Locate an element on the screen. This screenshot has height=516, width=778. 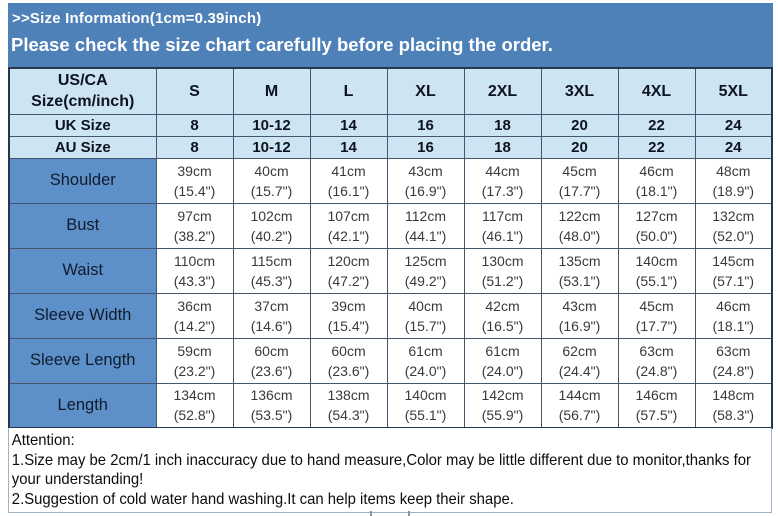
measurement-cell: 37cm (14.6") is located at coordinates (271, 315).